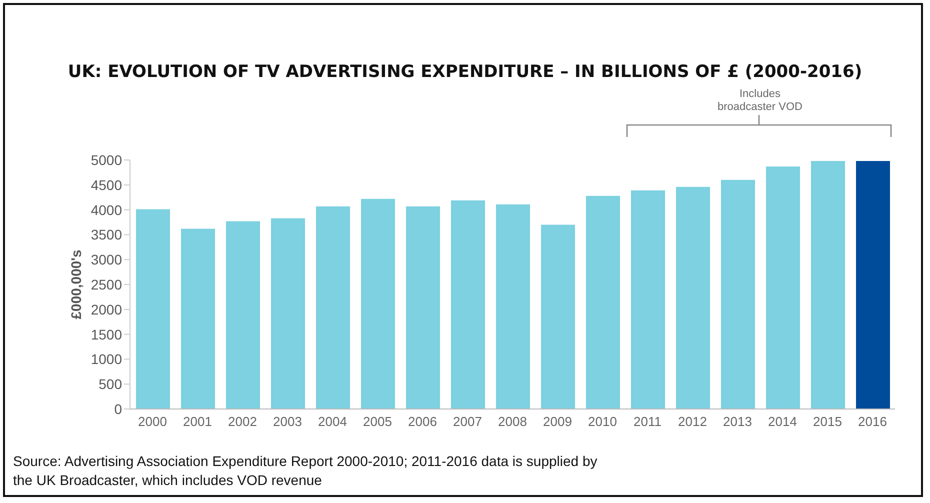  I want to click on x-tick-label: 2005, so click(377, 422).